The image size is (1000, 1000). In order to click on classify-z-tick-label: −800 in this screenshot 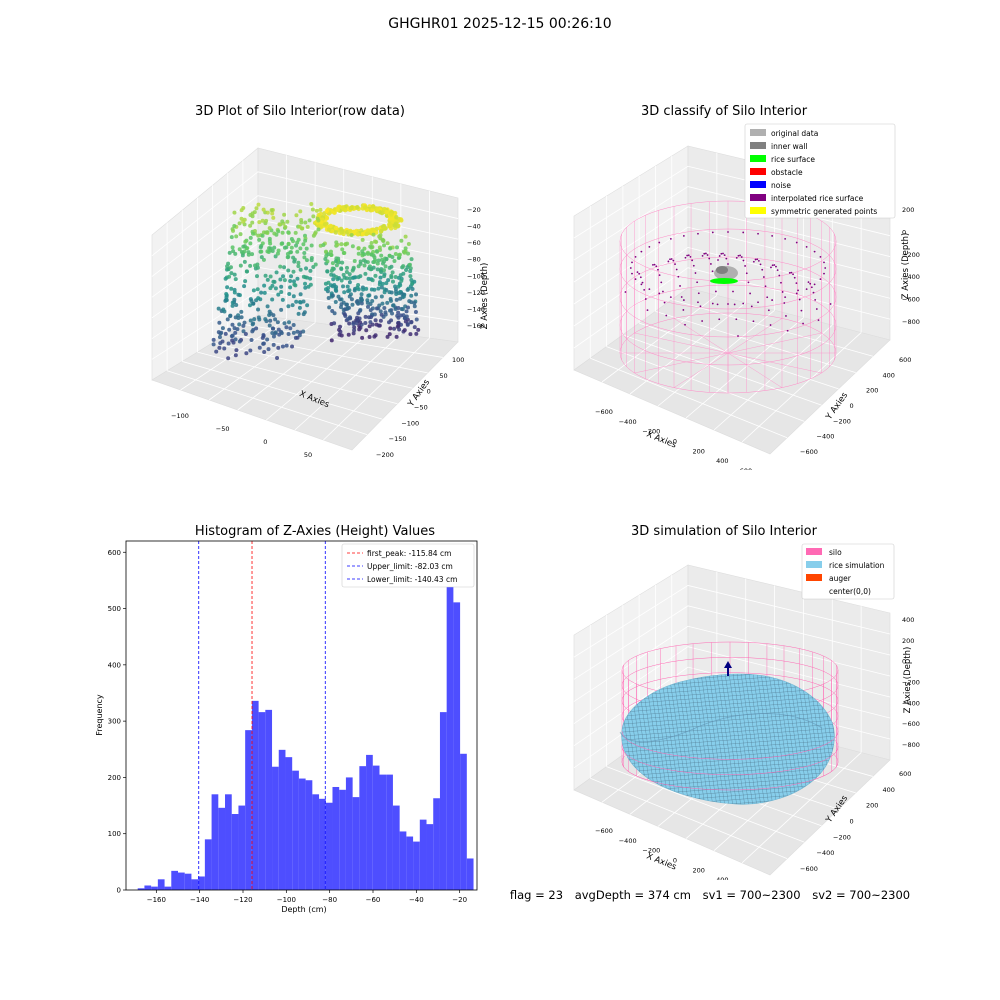, I will do `click(911, 322)`.